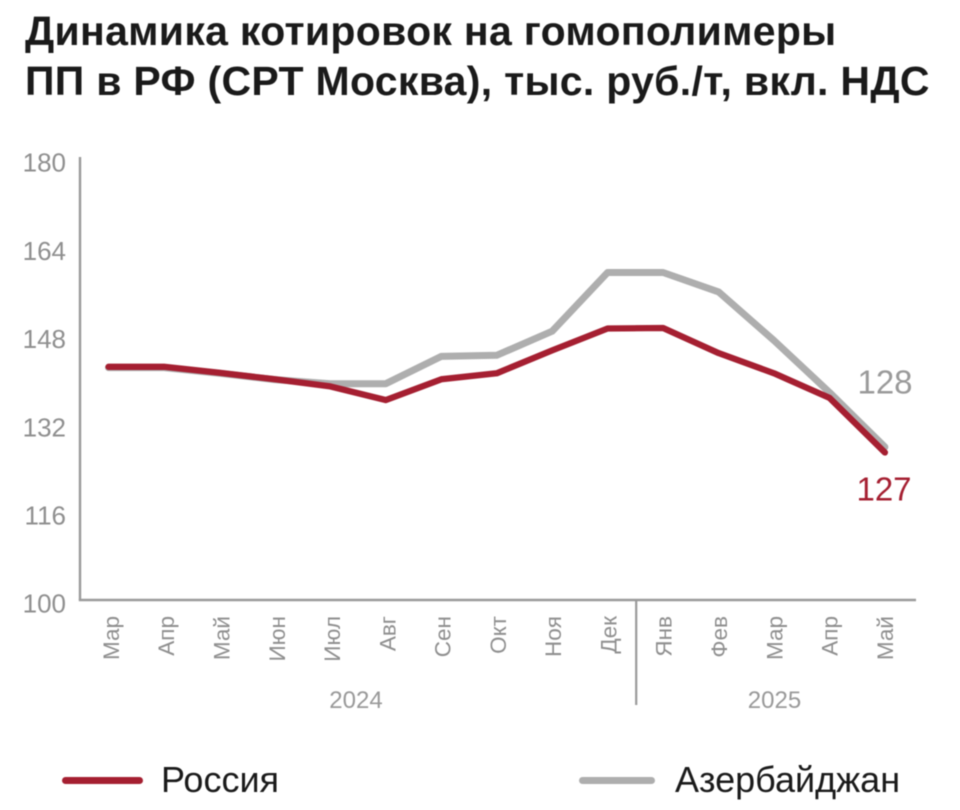 This screenshot has height=810, width=960. What do you see at coordinates (44, 163) in the screenshot?
I see `svg-text: 180` at bounding box center [44, 163].